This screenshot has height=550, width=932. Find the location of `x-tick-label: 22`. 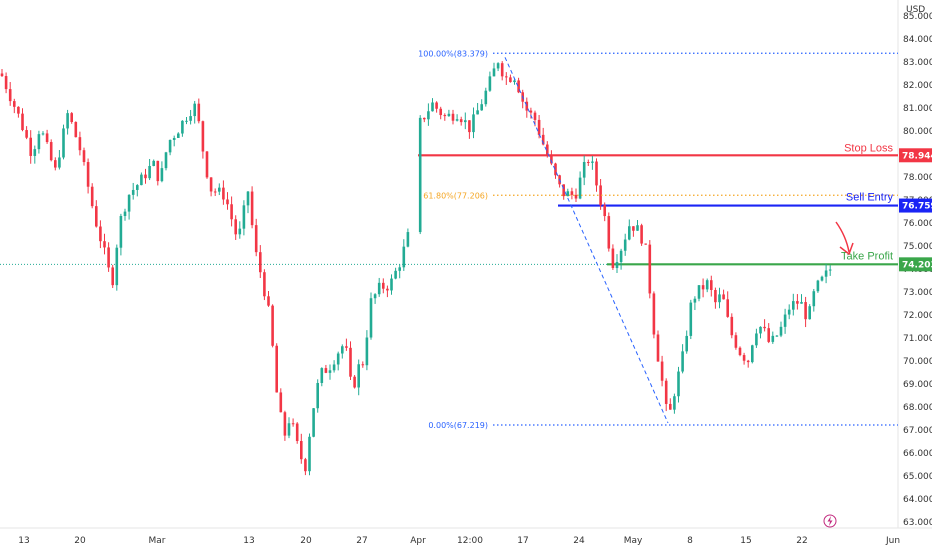

x-tick-label: 22 is located at coordinates (801, 541).